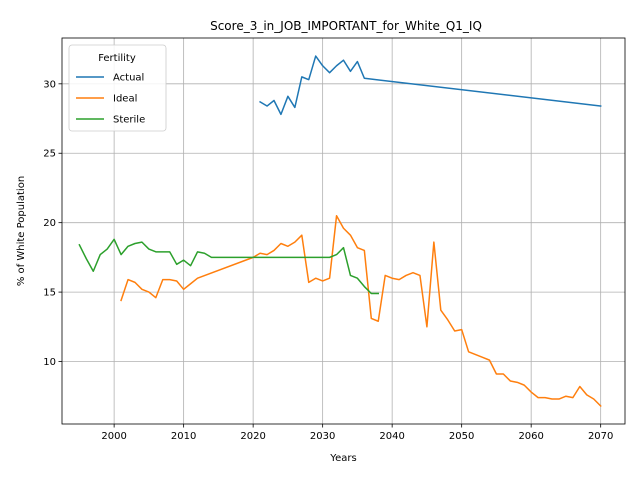 This screenshot has width=640, height=480. What do you see at coordinates (125, 99) in the screenshot?
I see `legend-label-ideal: Ideal` at bounding box center [125, 99].